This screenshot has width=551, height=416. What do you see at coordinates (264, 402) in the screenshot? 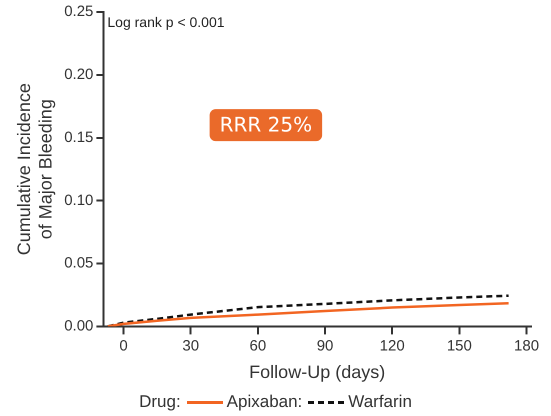
I see `legend-label: Apixaban:` at bounding box center [264, 402].